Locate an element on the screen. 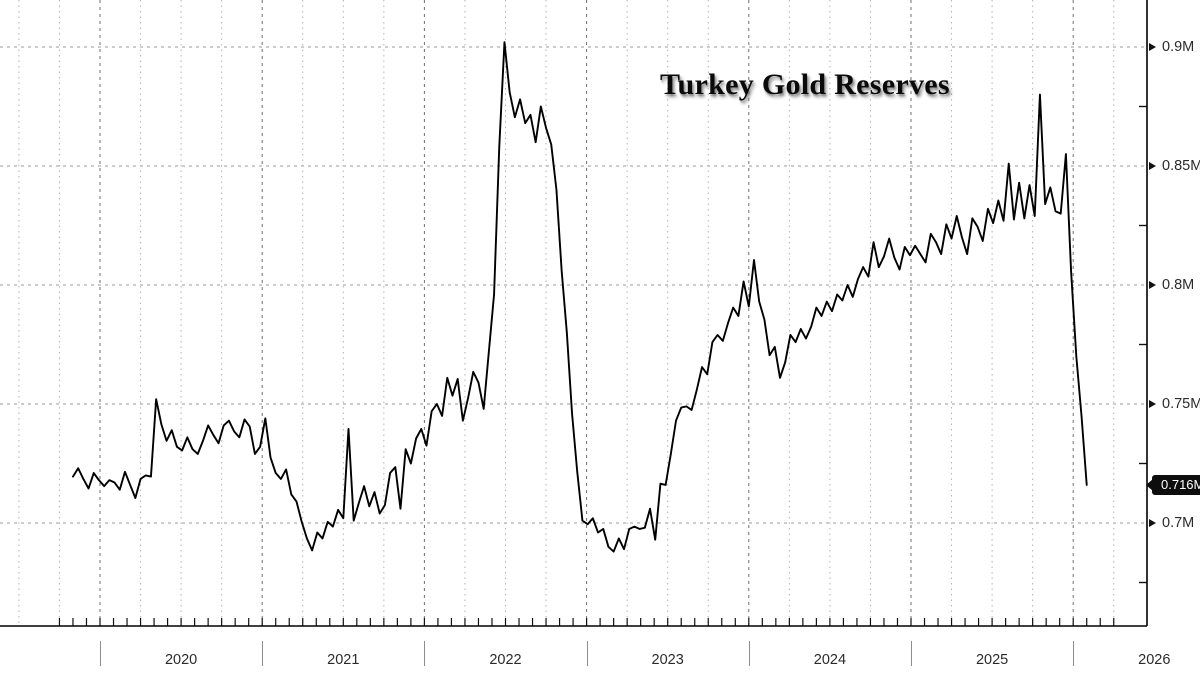  y-tick-label: 0.85M is located at coordinates (1181, 166).